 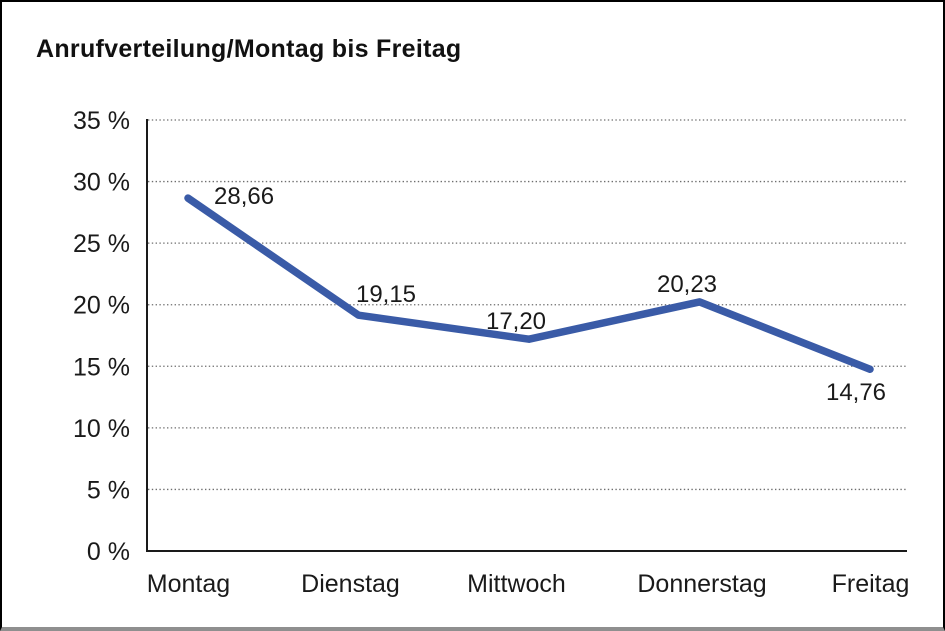 What do you see at coordinates (386, 294) in the screenshot?
I see `data-label: 19,15` at bounding box center [386, 294].